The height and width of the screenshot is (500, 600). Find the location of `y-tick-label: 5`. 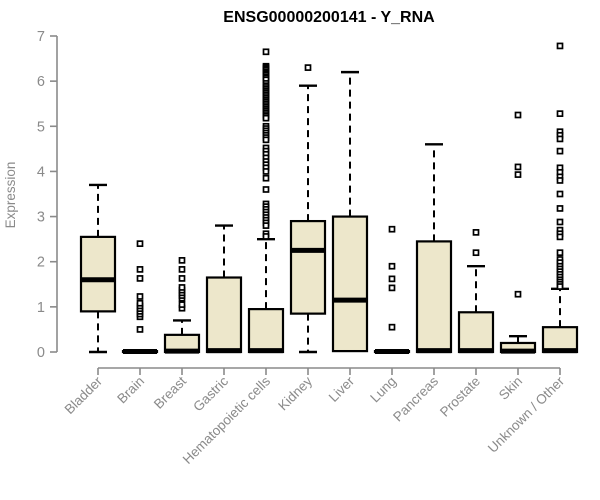

y-tick-label: 5 is located at coordinates (41, 127).